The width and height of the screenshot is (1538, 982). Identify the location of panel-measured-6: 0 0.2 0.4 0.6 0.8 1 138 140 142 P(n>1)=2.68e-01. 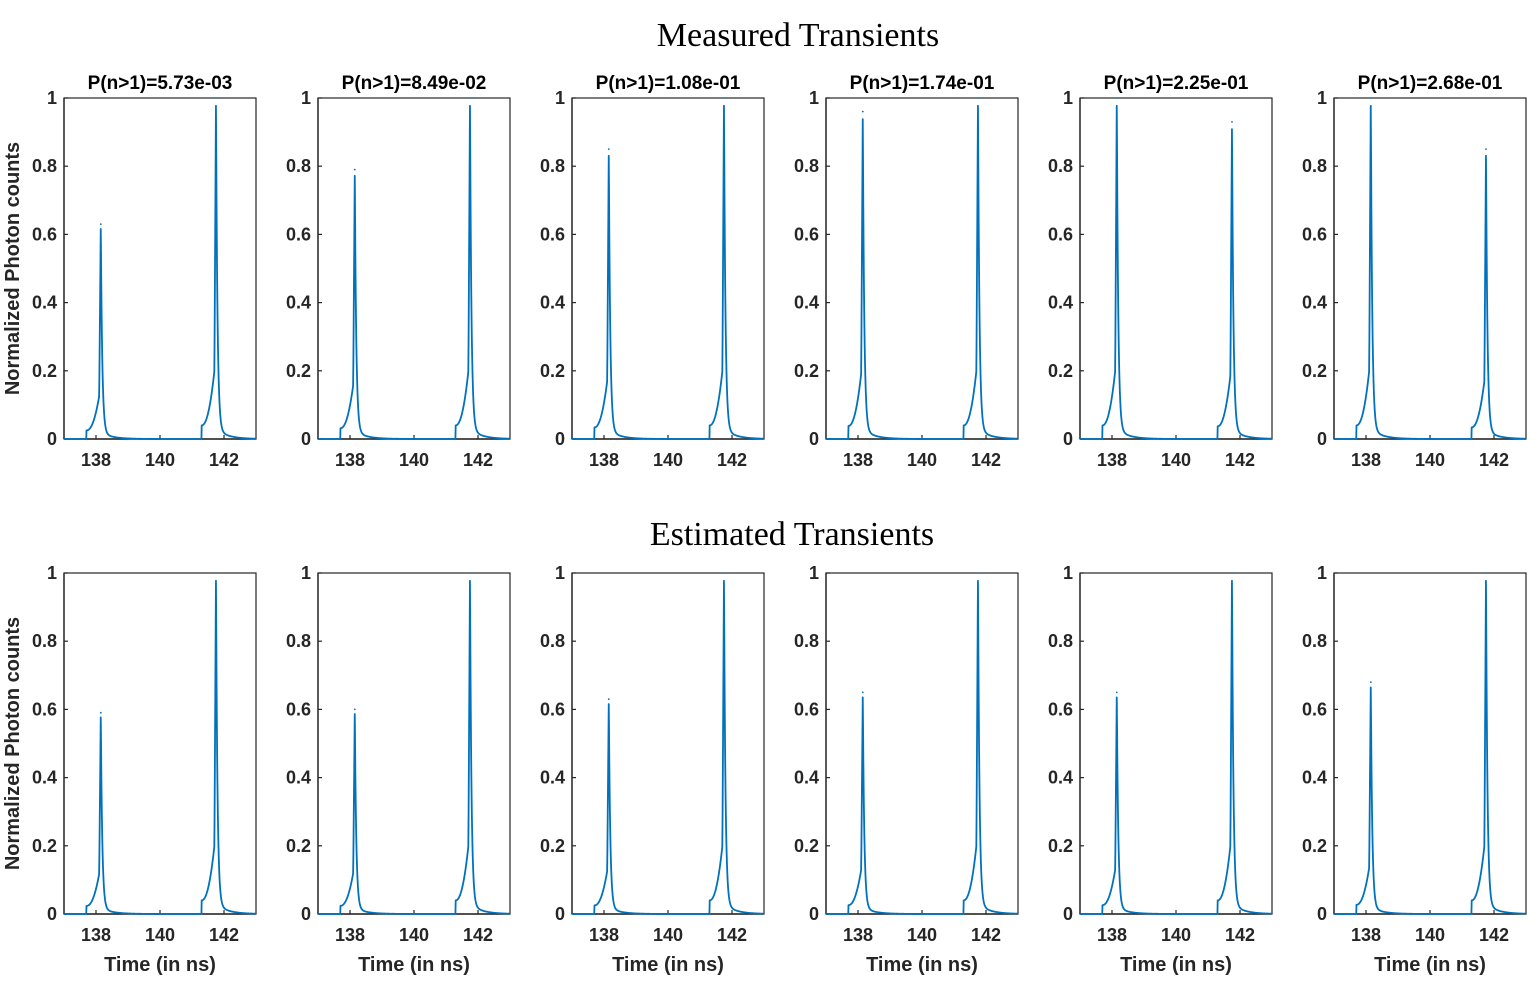
(1414, 271).